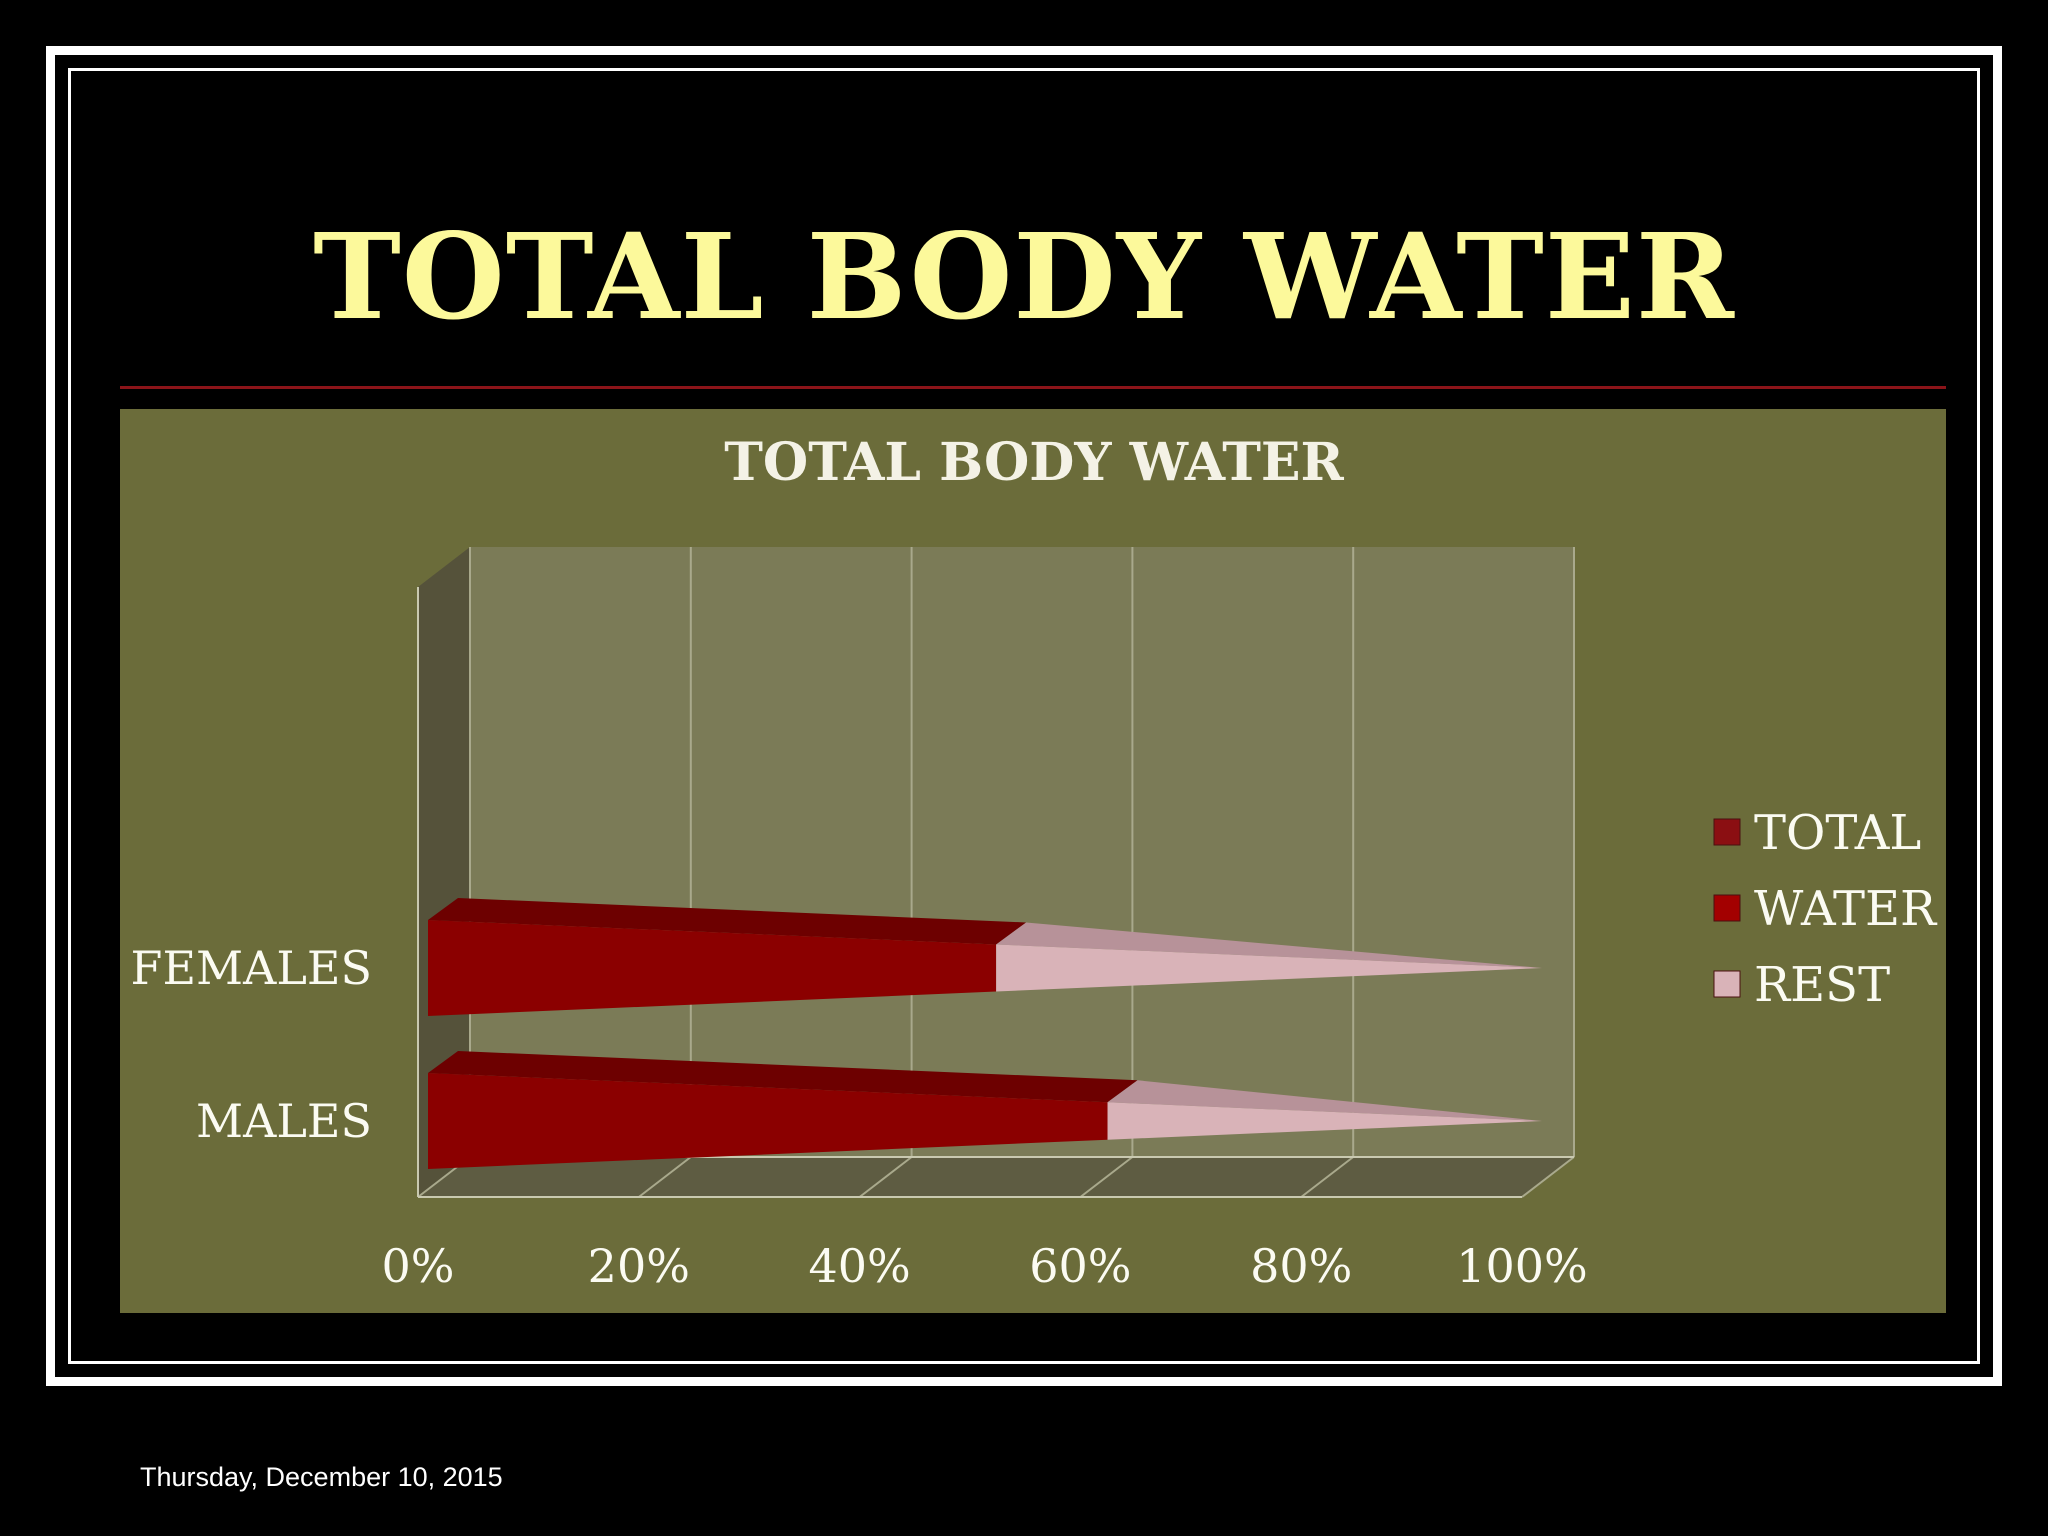 This screenshot has height=1536, width=2048. What do you see at coordinates (1034, 462) in the screenshot?
I see `chart-title: TOTAL BODY WATER` at bounding box center [1034, 462].